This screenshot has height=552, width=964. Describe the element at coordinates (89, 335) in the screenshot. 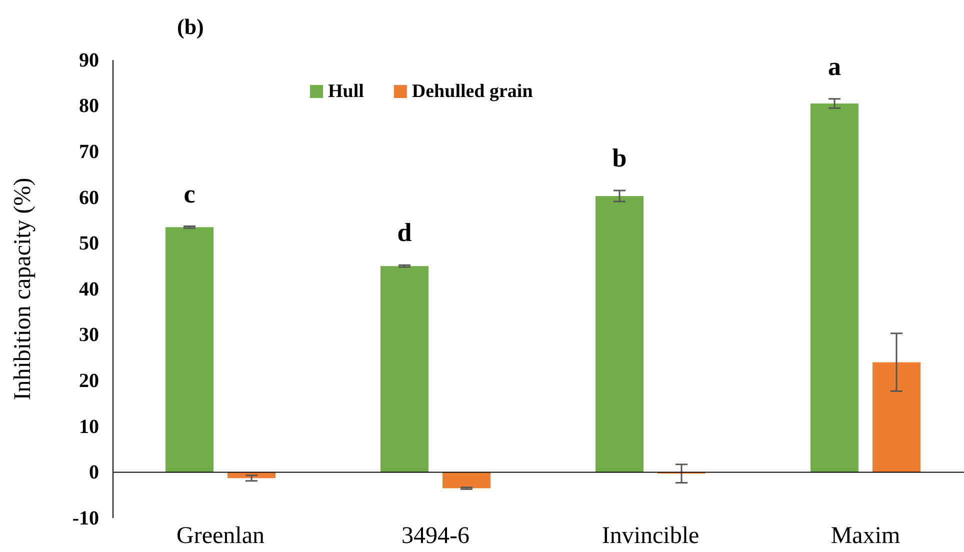

I see `y-tick-label: 30` at that location.